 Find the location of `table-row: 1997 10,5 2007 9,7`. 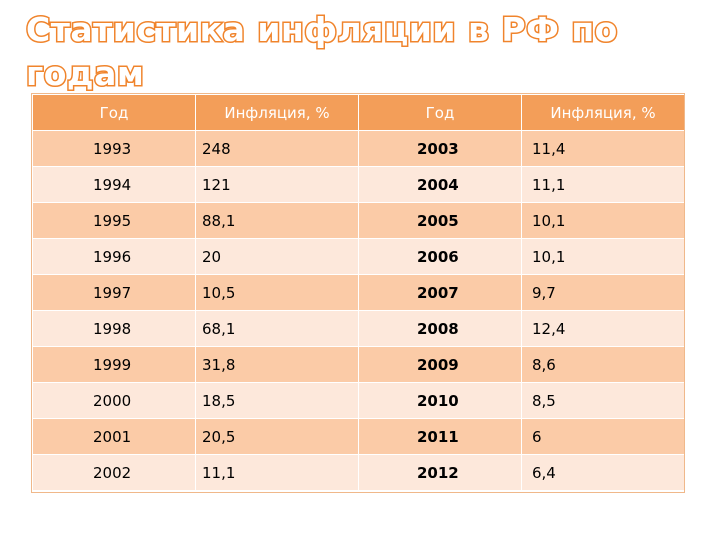

table-row: 1997 10,5 2007 9,7 is located at coordinates (358, 292).